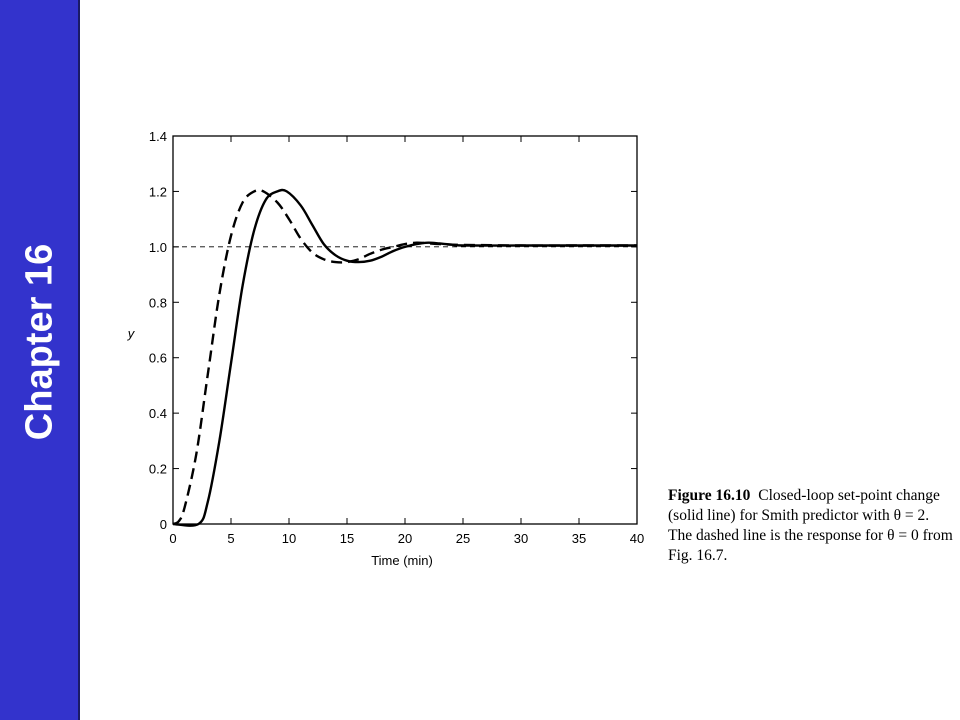 Image resolution: width=960 pixels, height=720 pixels. I want to click on y-tick-label: 1.0, so click(158, 247).